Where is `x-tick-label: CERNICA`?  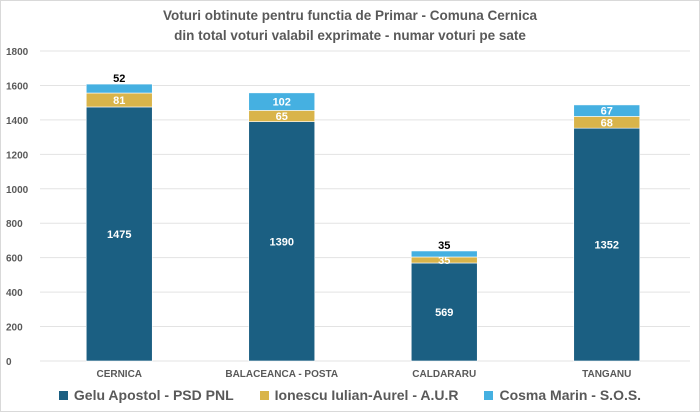 x-tick-label: CERNICA is located at coordinates (119, 374).